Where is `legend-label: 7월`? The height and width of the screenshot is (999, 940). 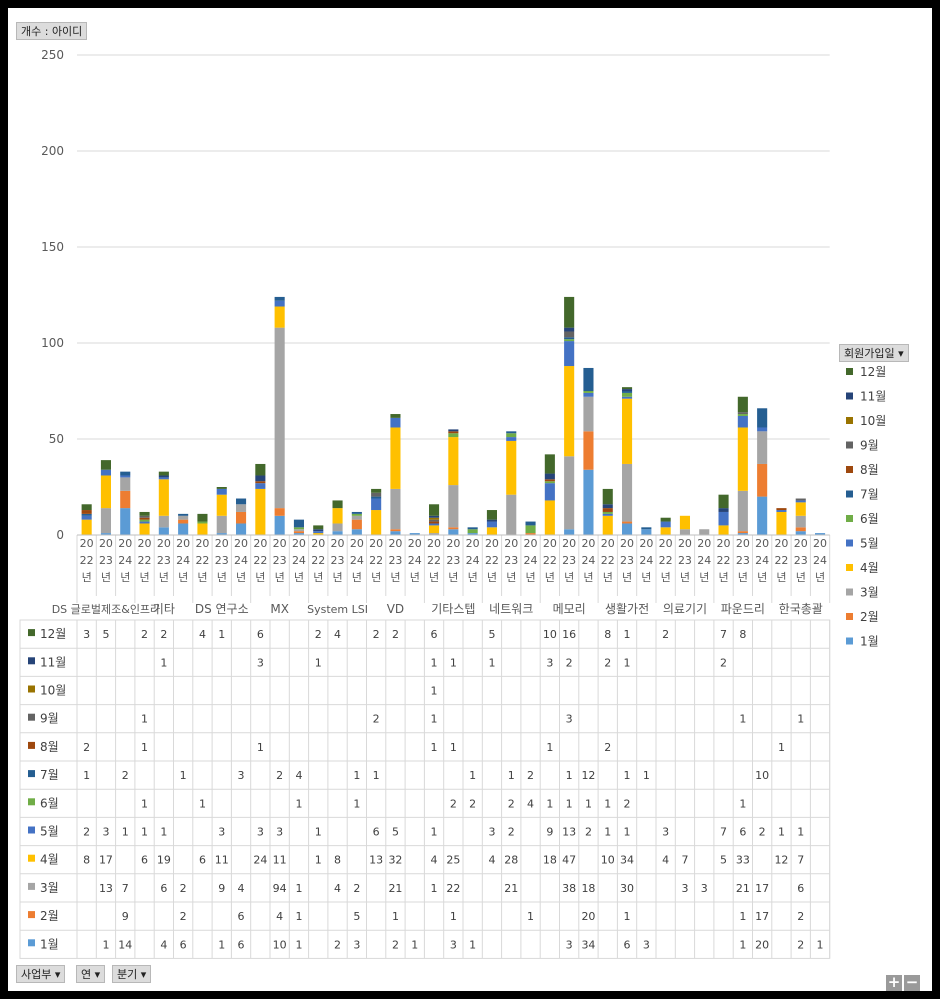
legend-label: 7월 is located at coordinates (869, 495).